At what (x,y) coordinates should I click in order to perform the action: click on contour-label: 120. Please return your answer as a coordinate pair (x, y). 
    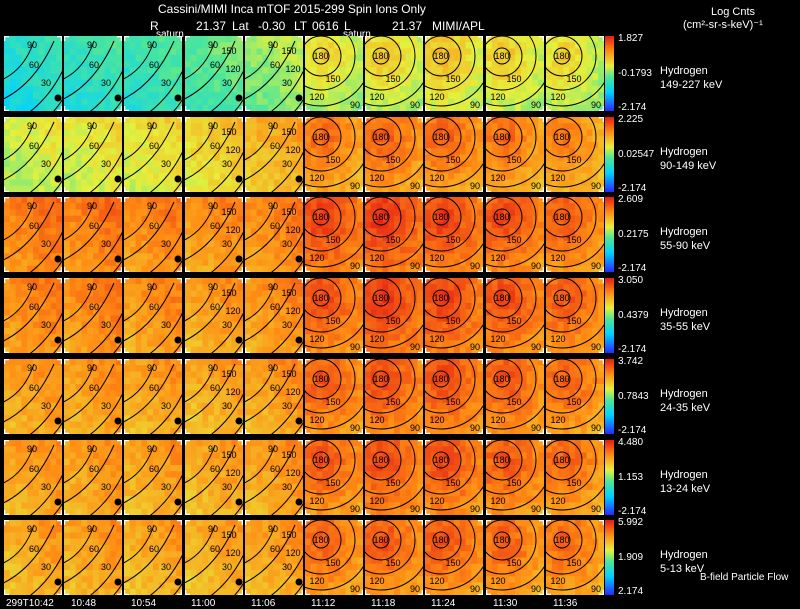
    Looking at the image, I should click on (557, 97).